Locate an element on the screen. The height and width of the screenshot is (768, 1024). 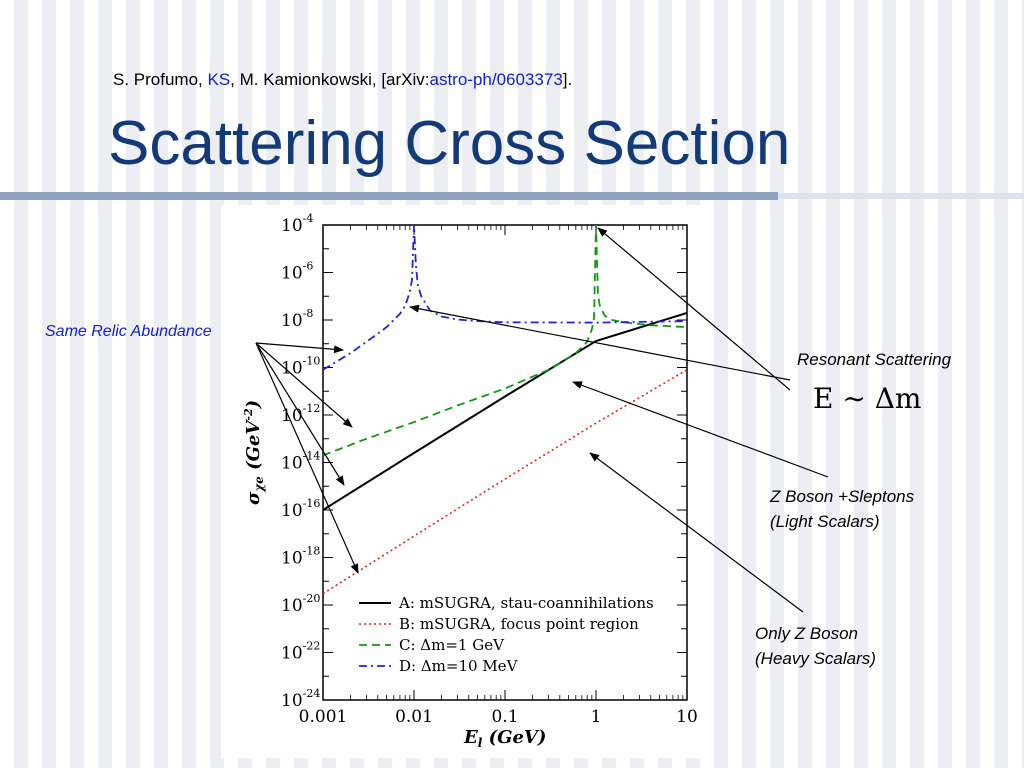
x-tick-label: 0.1 is located at coordinates (504, 717).